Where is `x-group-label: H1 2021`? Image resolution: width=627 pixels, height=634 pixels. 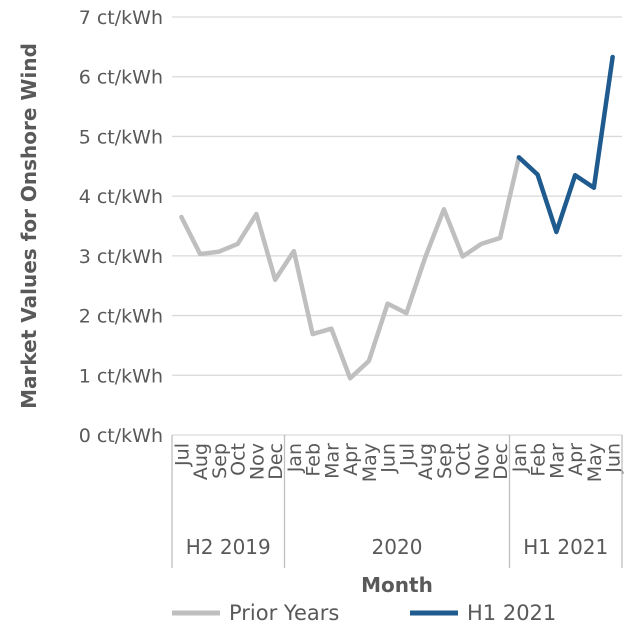
x-group-label: H1 2021 is located at coordinates (565, 547).